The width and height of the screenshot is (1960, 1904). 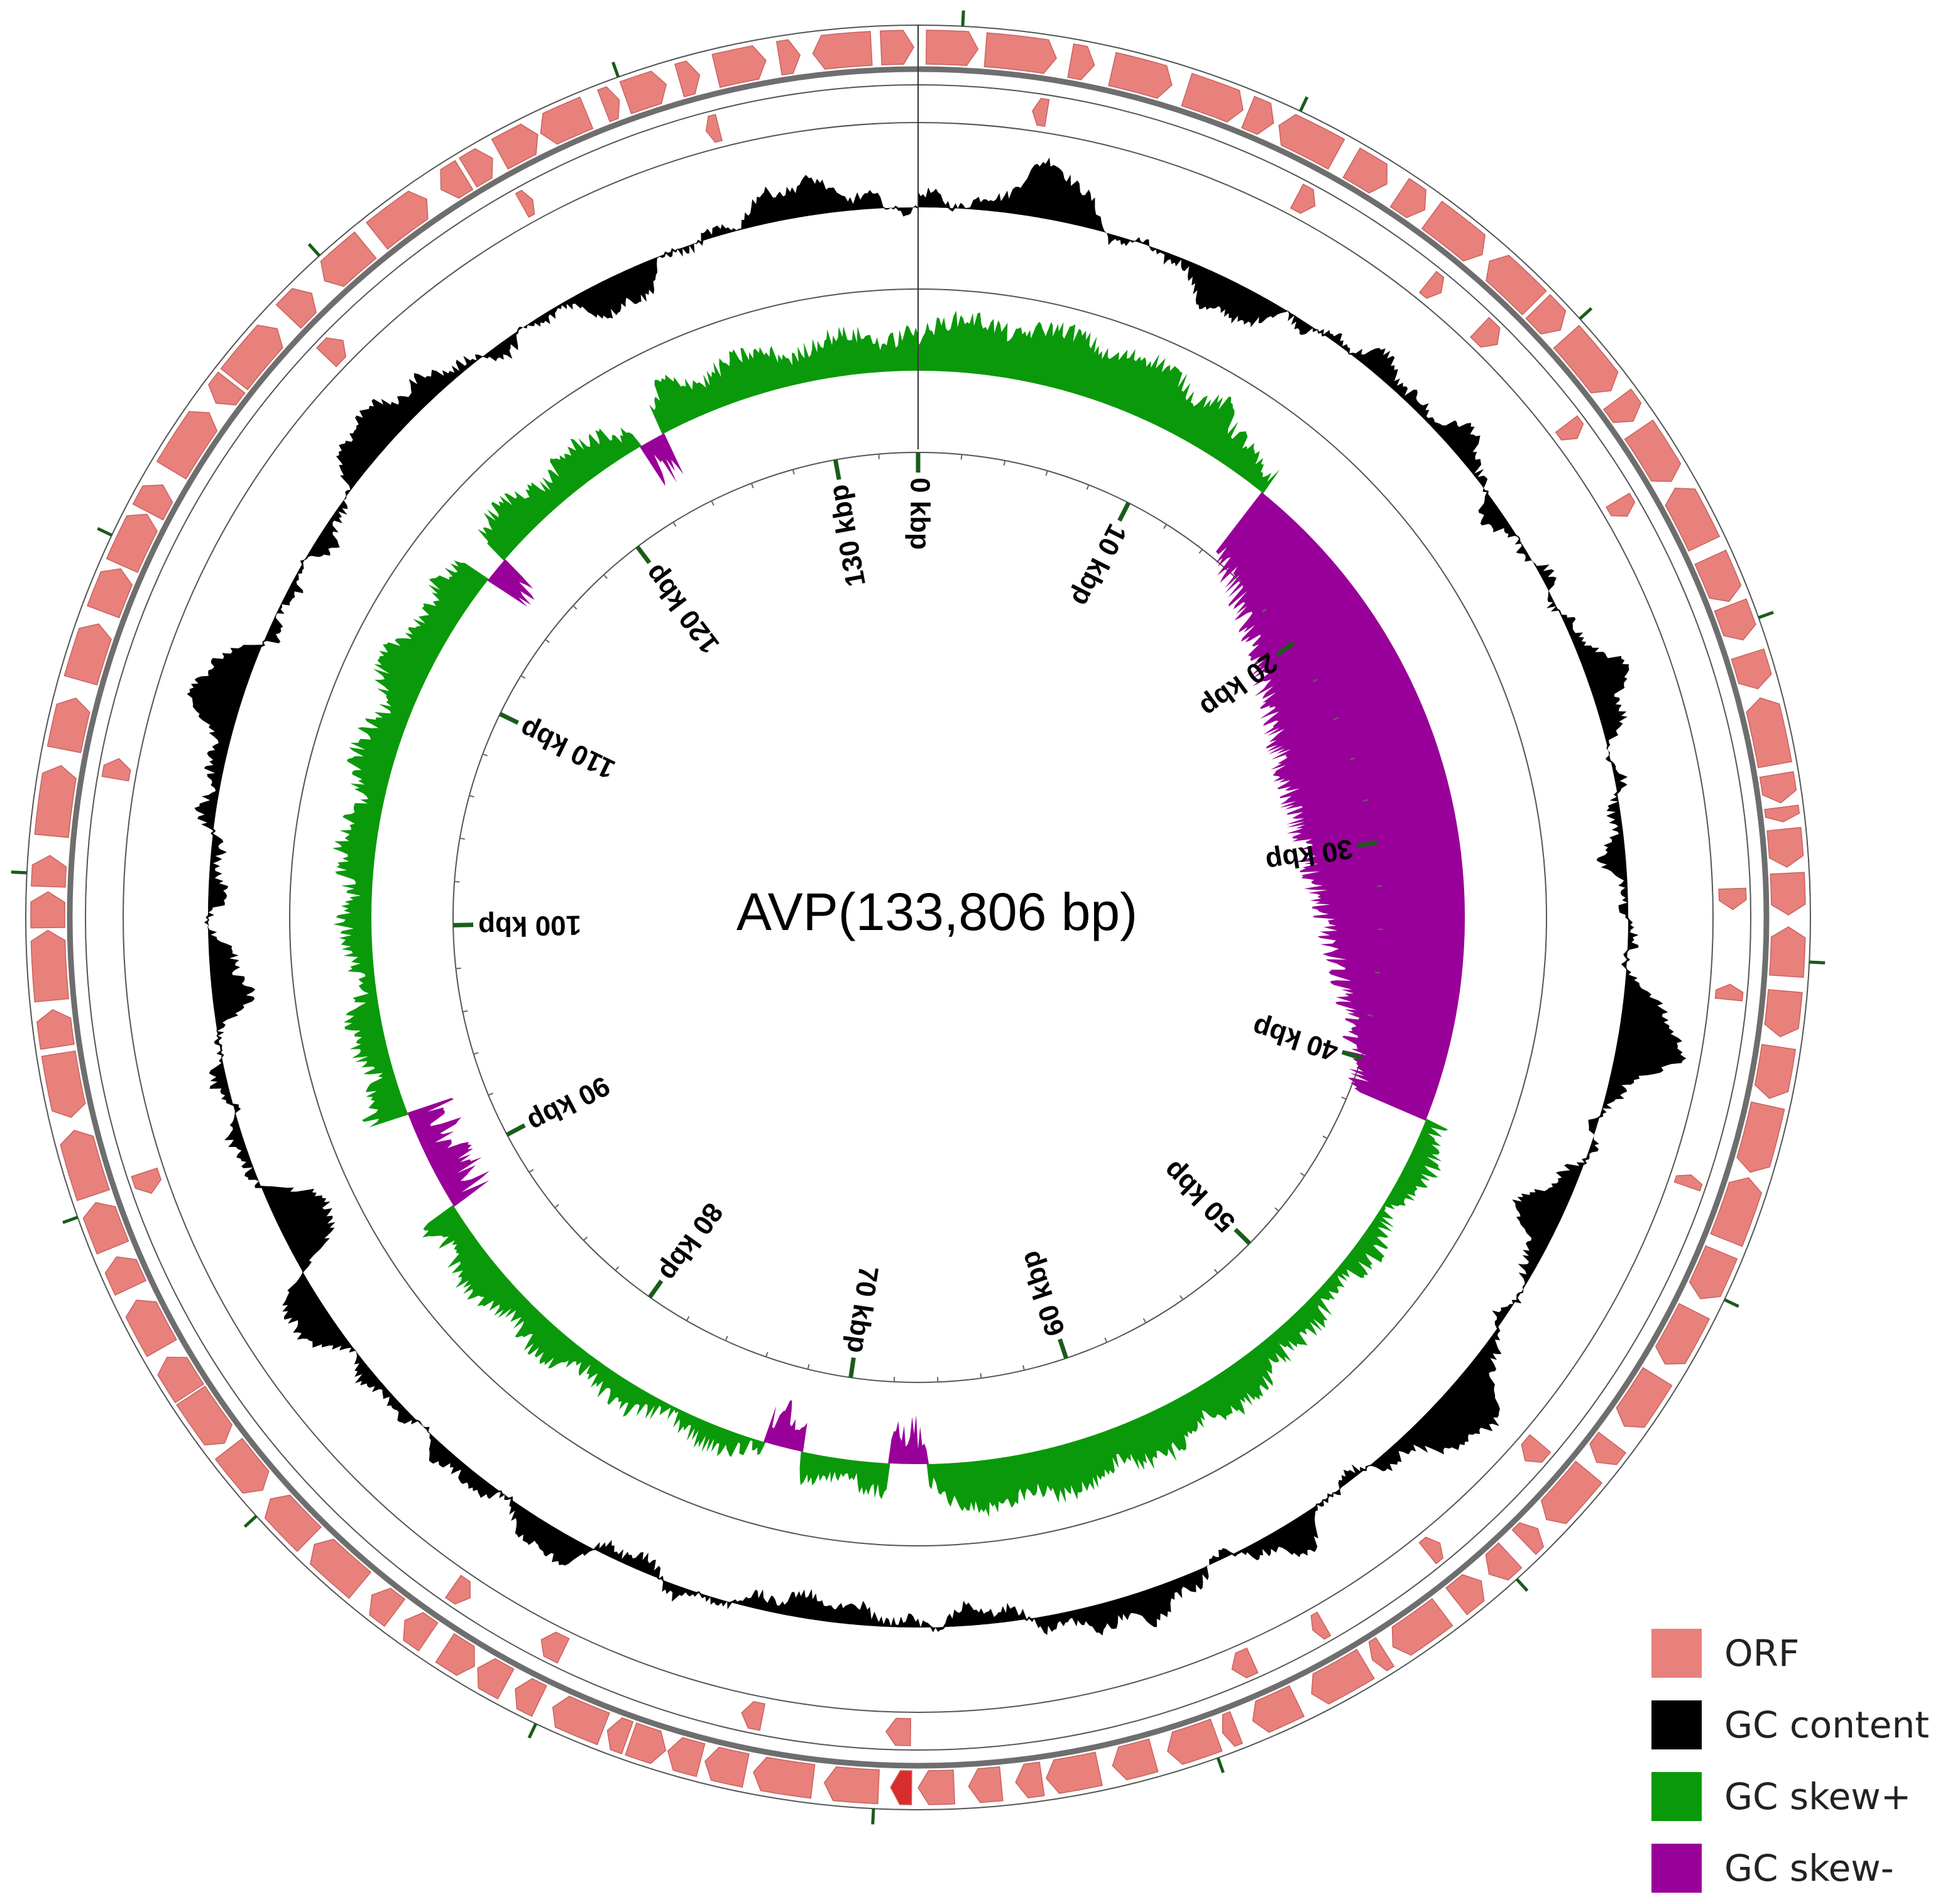 I want to click on tick-label: 70 kbp, so click(x=862, y=1309).